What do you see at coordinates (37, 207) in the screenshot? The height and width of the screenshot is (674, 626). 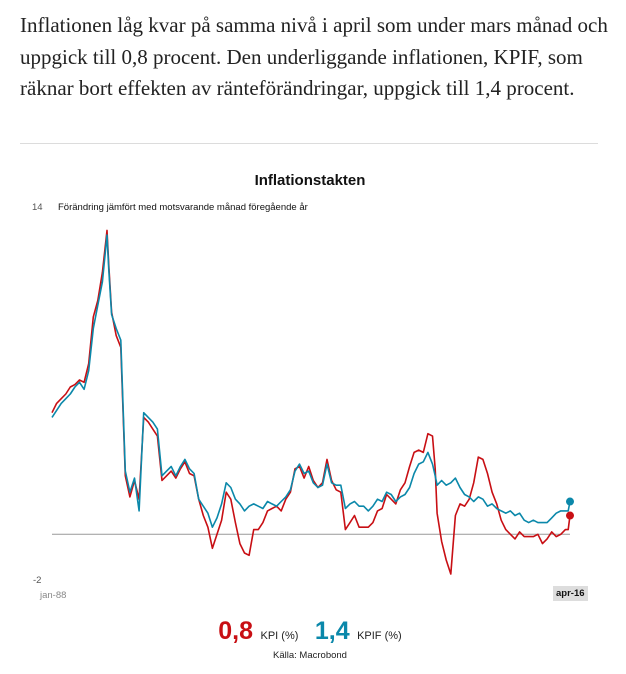 I see `y-tick-label-top: 14` at bounding box center [37, 207].